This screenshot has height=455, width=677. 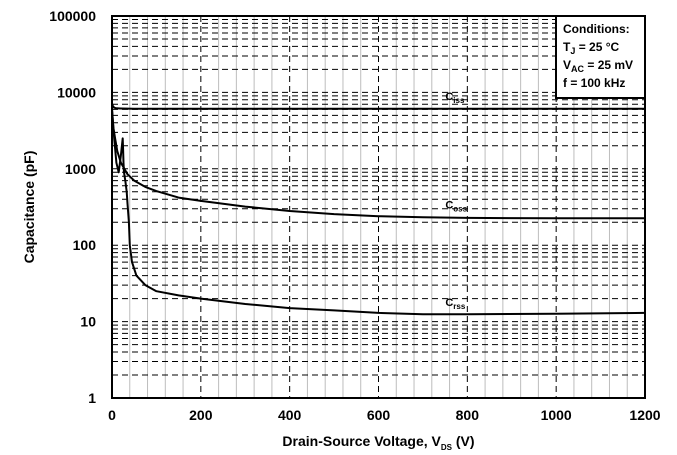 I want to click on x-tick-label: 600, so click(x=379, y=415).